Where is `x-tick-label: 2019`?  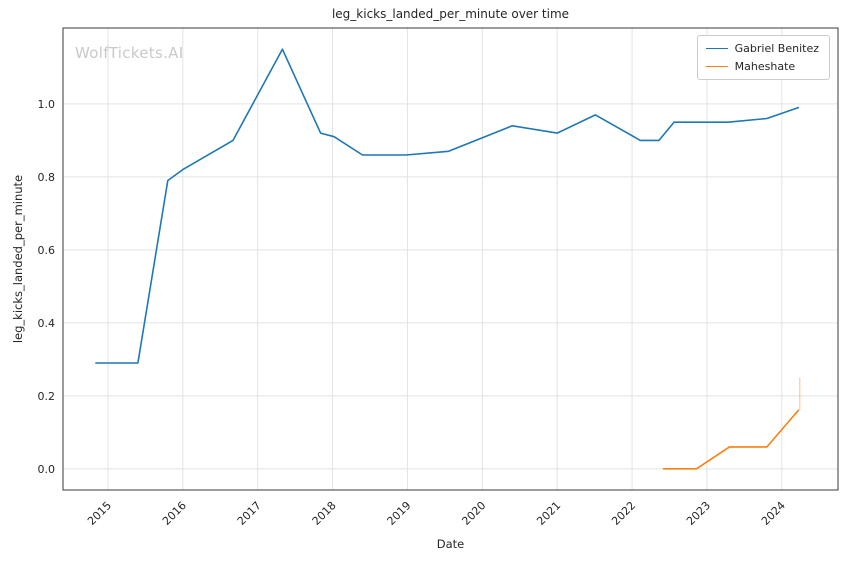
x-tick-label: 2019 is located at coordinates (399, 513).